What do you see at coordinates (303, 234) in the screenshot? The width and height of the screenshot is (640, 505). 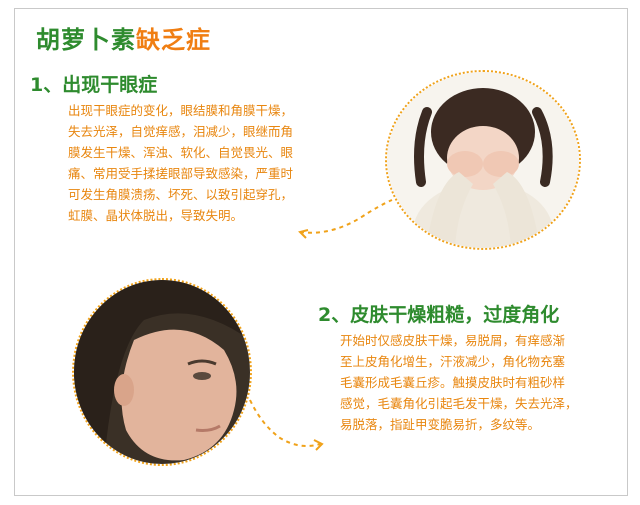 I see `arrow-1-head` at bounding box center [303, 234].